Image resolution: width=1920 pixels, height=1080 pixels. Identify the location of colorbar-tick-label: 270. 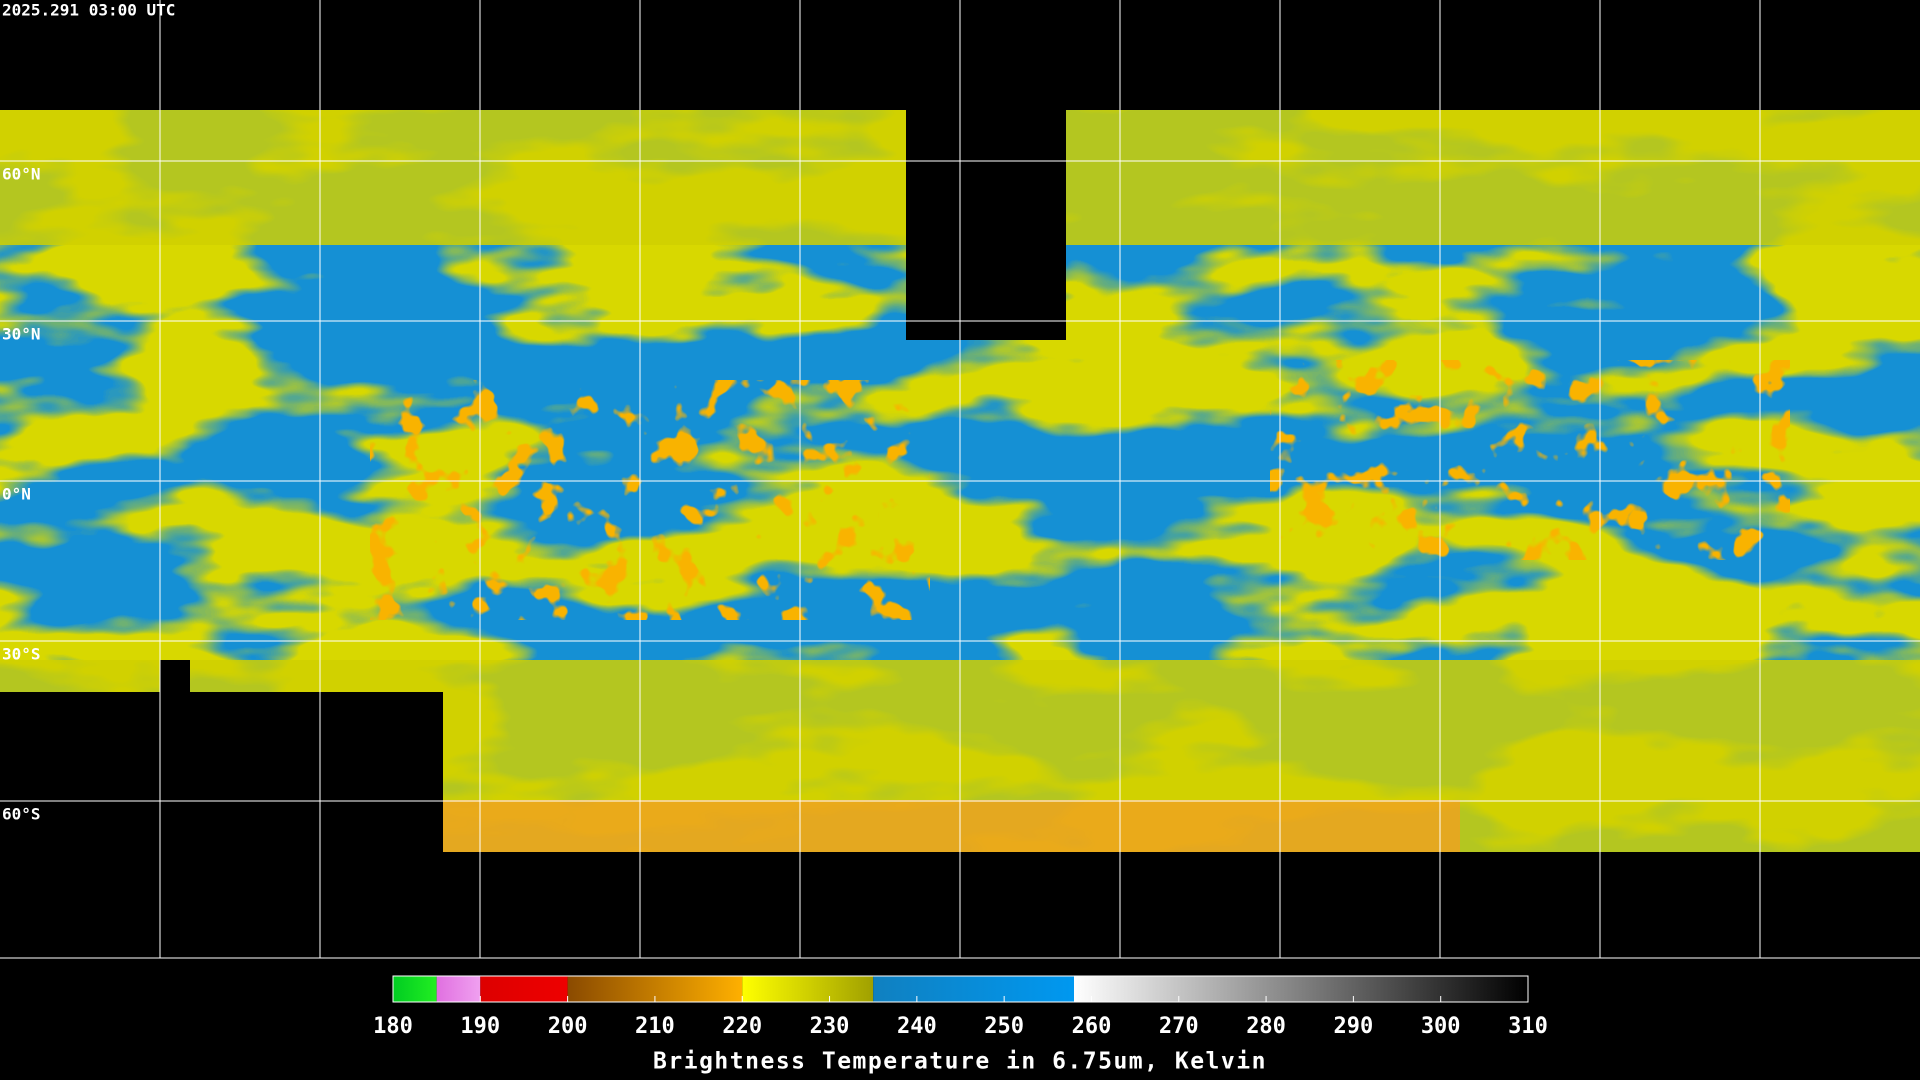
(1179, 1026).